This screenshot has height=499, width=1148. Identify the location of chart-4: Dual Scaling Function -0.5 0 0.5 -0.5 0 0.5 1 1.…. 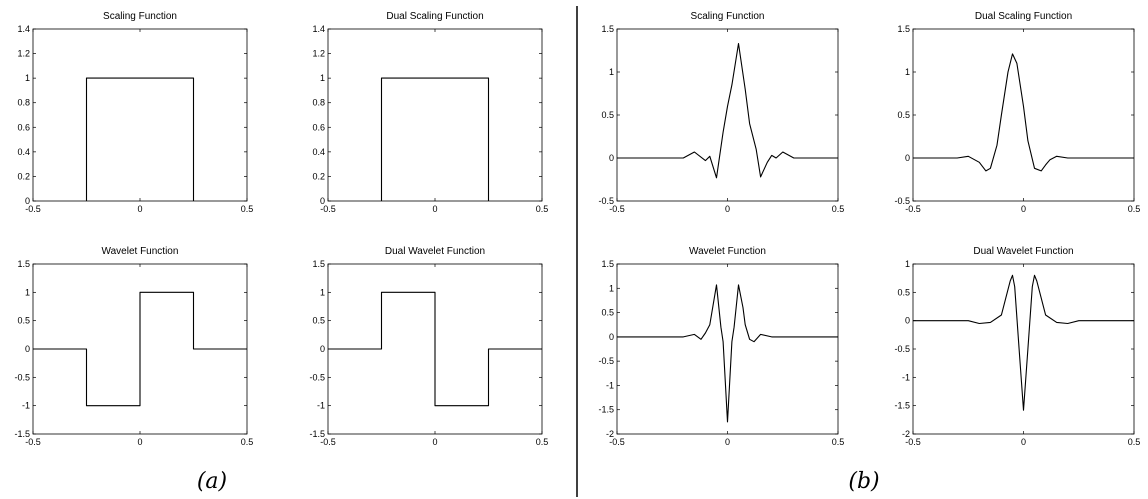
(1017, 112).